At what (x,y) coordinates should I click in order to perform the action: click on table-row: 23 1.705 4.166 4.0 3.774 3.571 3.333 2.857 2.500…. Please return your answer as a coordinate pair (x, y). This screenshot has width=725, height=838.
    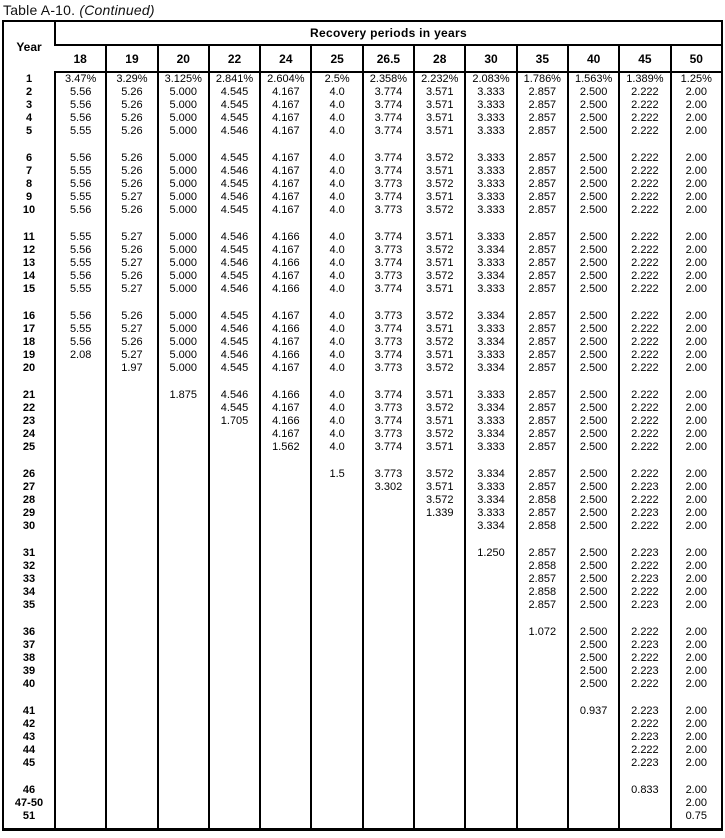
    Looking at the image, I should click on (362, 421).